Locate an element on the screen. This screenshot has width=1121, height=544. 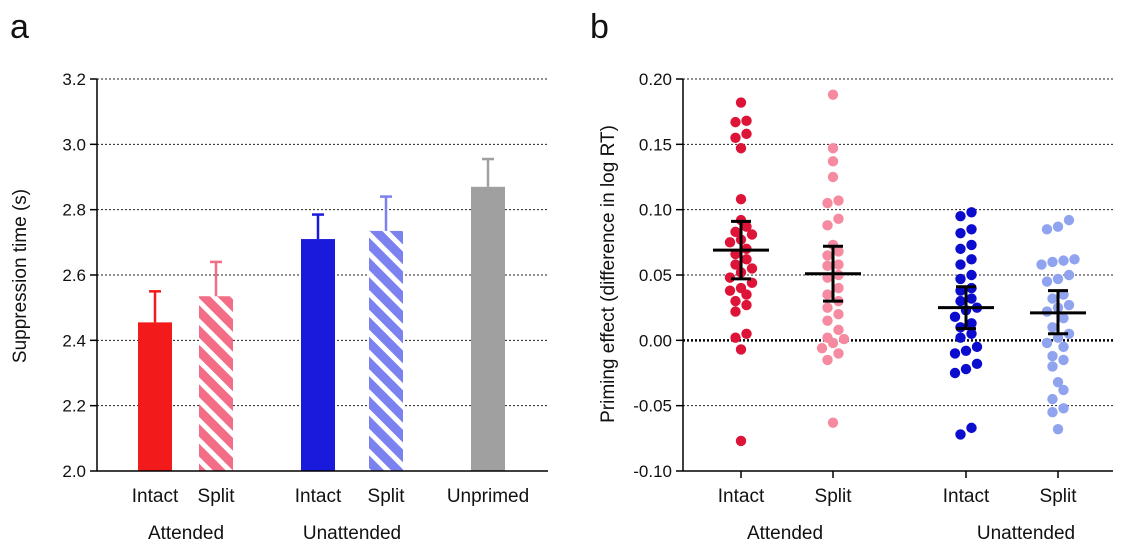
y-tick-label: 2.2 is located at coordinates (74, 406).